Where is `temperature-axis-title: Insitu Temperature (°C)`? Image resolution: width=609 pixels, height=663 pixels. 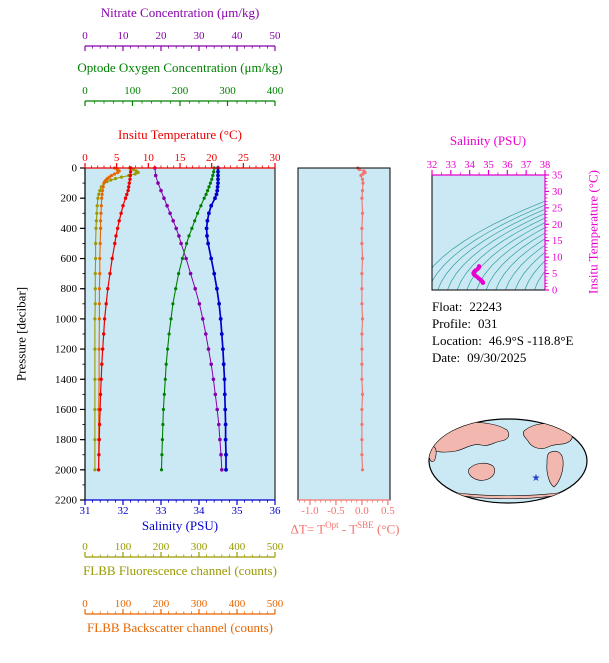
temperature-axis-title: Insitu Temperature (°C) is located at coordinates (180, 134).